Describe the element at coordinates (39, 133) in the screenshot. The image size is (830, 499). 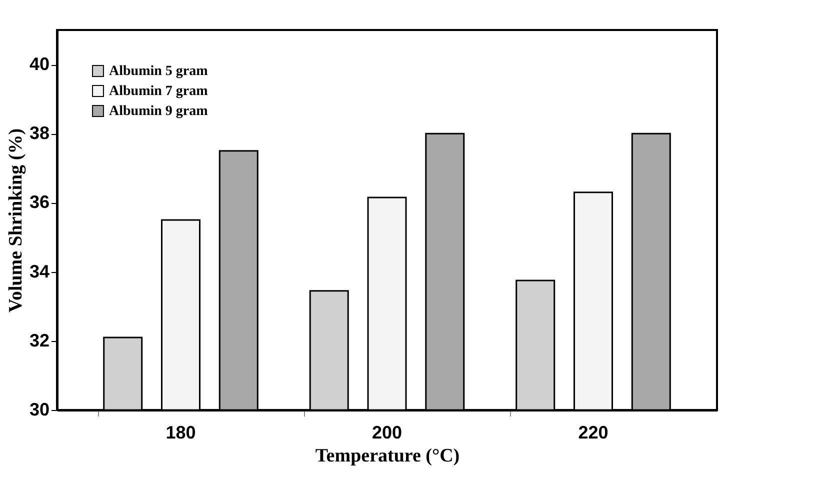
I see `y-tick-label: 38` at that location.